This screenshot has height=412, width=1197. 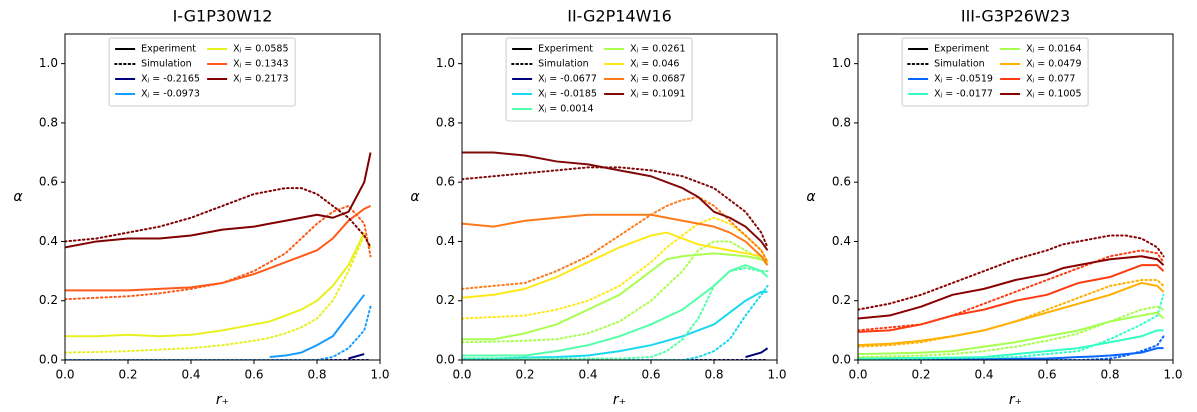 What do you see at coordinates (170, 94) in the screenshot?
I see `legend-label: Xⱼ = -0.0973` at bounding box center [170, 94].